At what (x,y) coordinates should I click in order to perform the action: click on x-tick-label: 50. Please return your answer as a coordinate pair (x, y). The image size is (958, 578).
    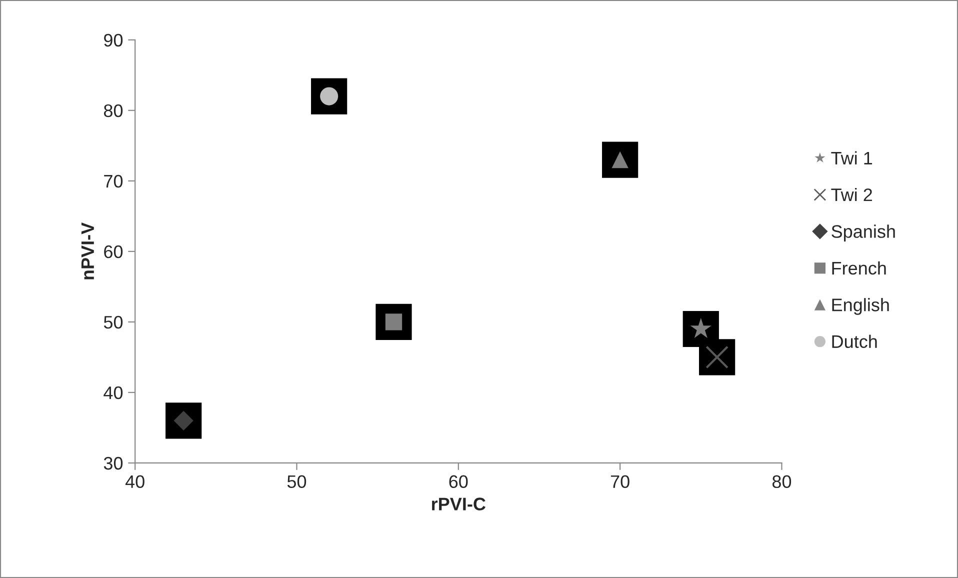
    Looking at the image, I should click on (296, 481).